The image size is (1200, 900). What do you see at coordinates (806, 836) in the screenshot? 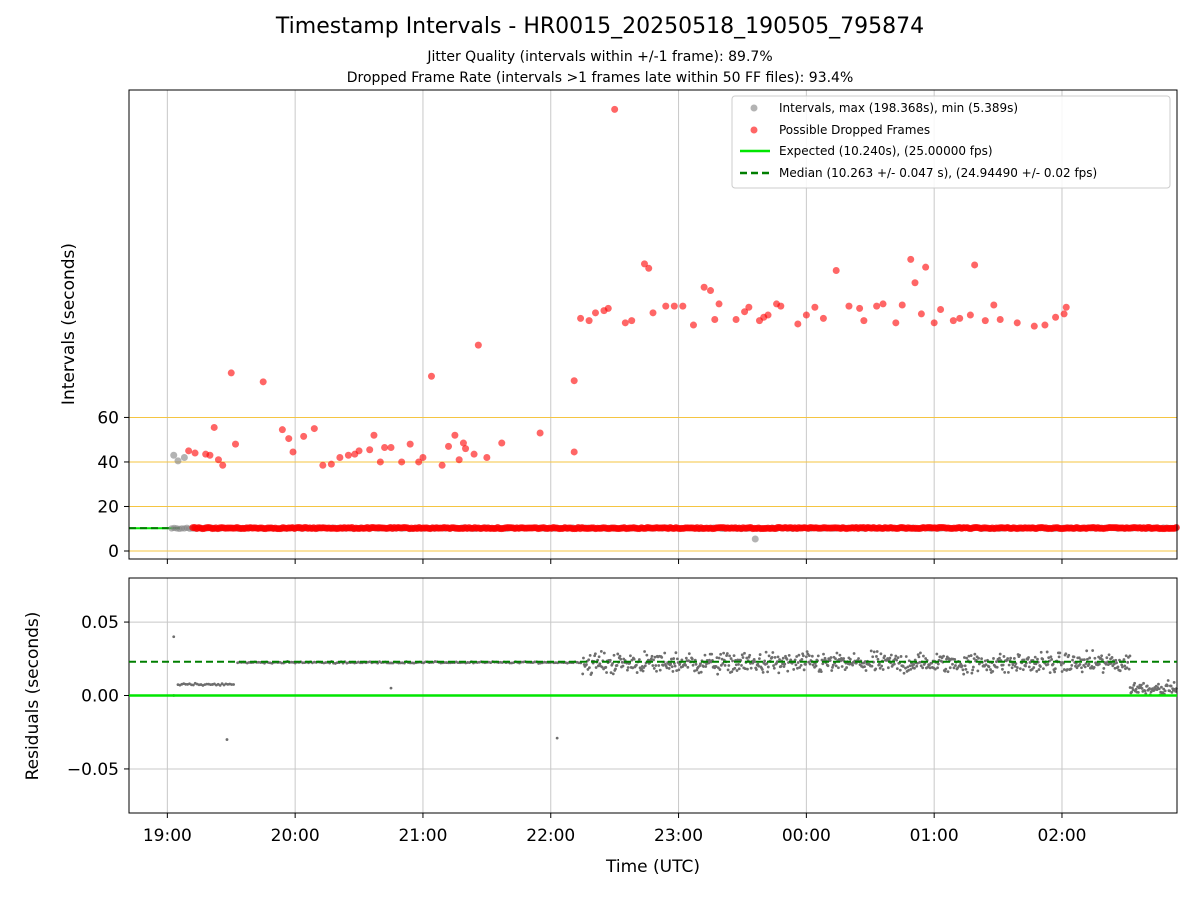
I see `x-tick-label: 00:00` at bounding box center [806, 836].